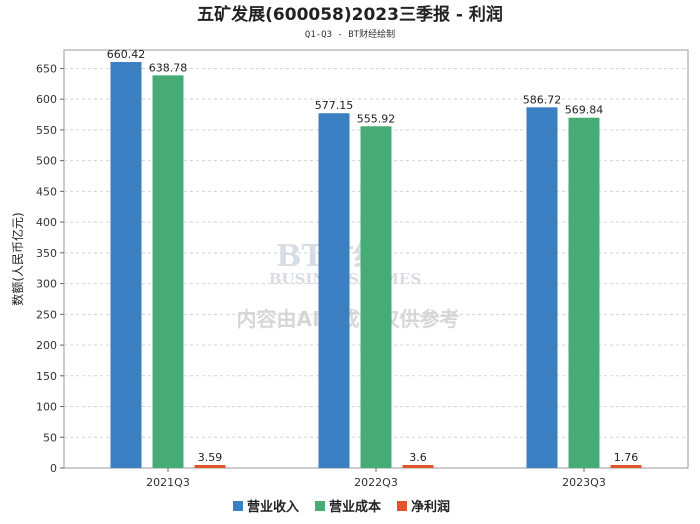 Image resolution: width=700 pixels, height=524 pixels. What do you see at coordinates (46, 345) in the screenshot?
I see `y-tick-label: 200` at bounding box center [46, 345].